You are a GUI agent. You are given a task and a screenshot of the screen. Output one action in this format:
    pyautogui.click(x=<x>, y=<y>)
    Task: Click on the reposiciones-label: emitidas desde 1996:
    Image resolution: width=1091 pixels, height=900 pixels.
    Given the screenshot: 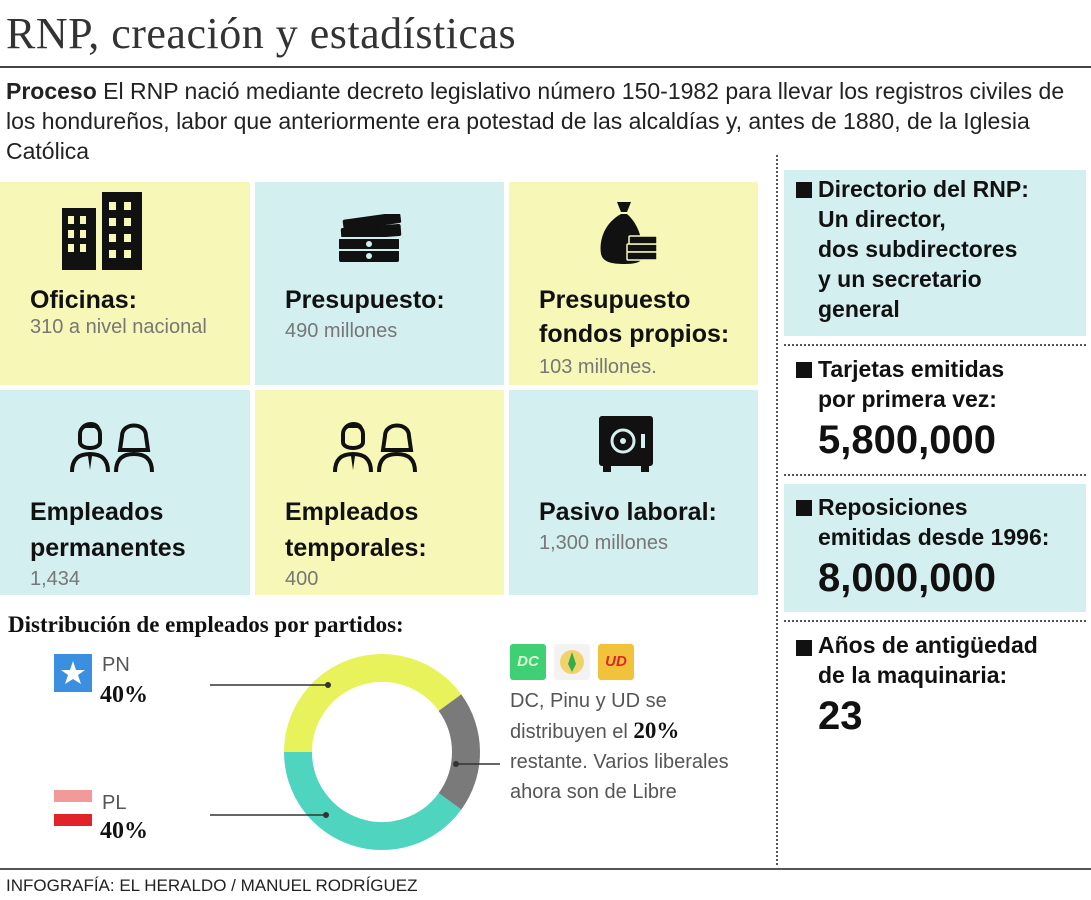 What is the action you would take?
    pyautogui.click(x=934, y=537)
    